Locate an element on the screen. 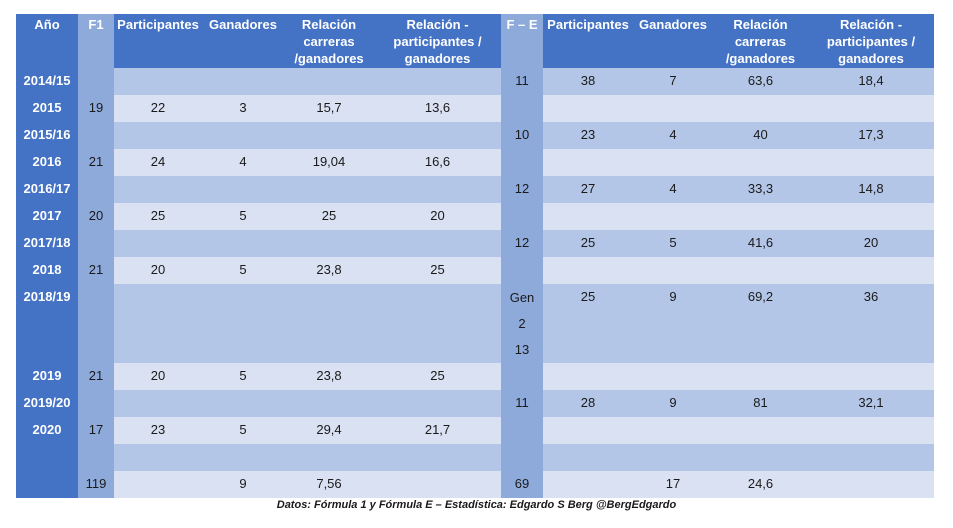 The image size is (953, 528). table-row is located at coordinates (475, 457).